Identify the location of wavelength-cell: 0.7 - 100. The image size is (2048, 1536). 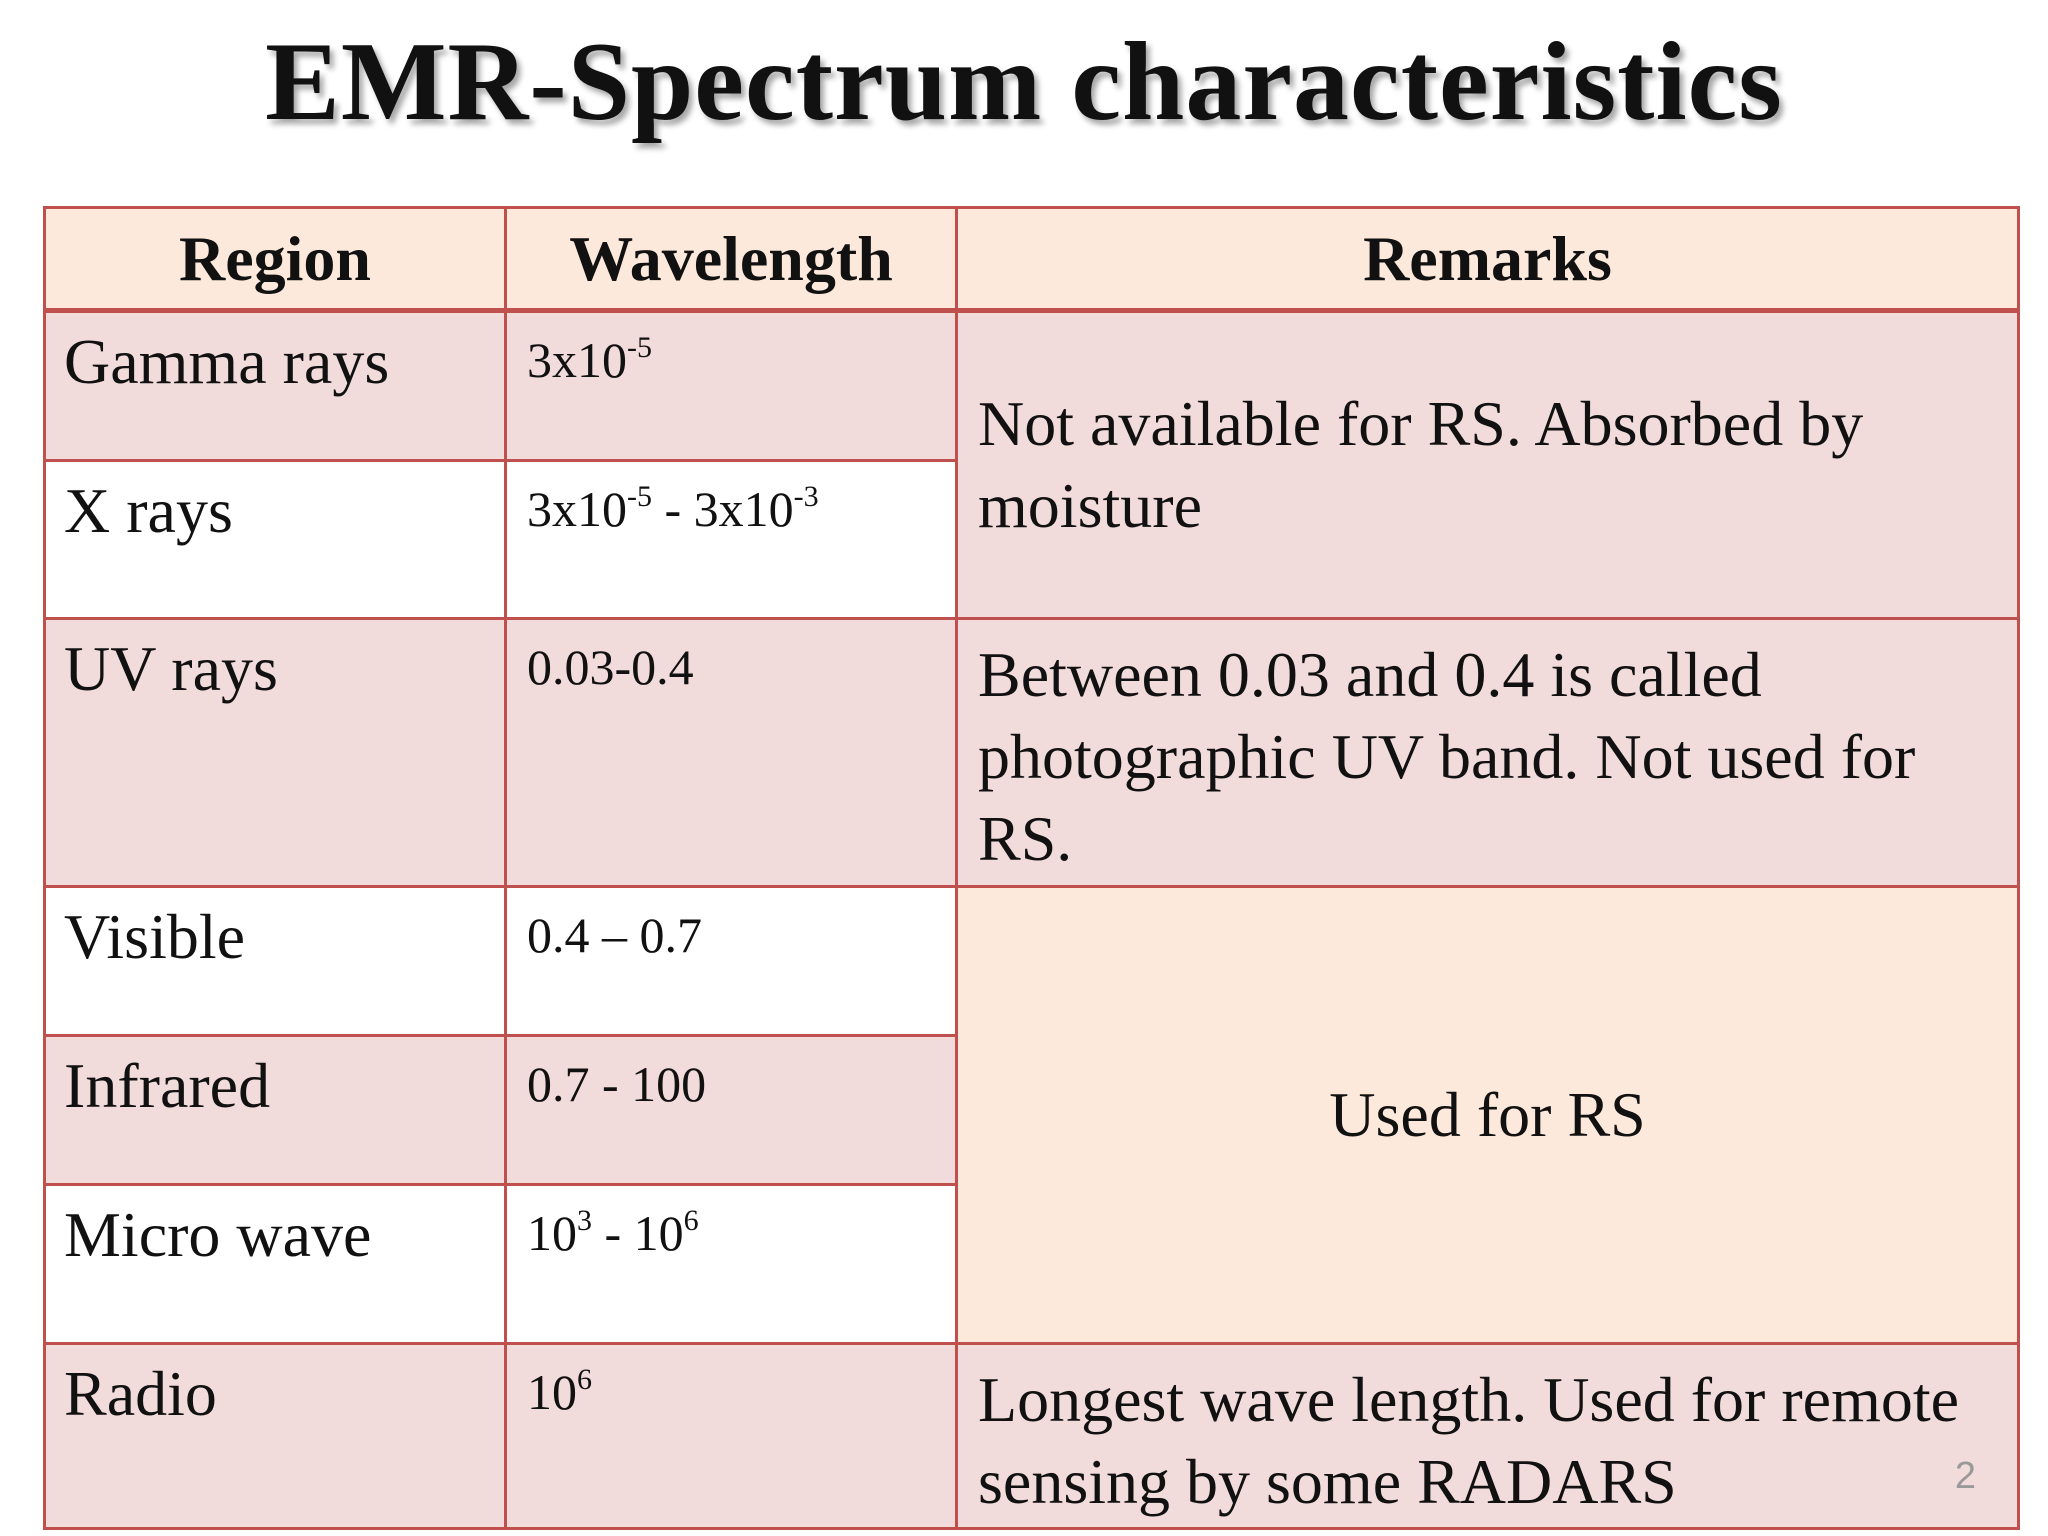
(731, 1110).